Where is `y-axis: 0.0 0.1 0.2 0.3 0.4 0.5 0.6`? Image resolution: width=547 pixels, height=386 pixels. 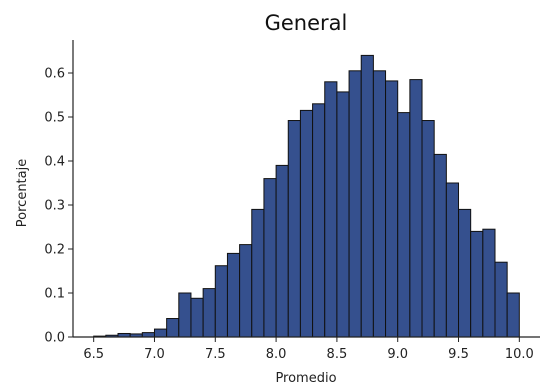 y-axis: 0.0 0.1 0.2 0.3 0.4 0.5 0.6 is located at coordinates (59, 193).